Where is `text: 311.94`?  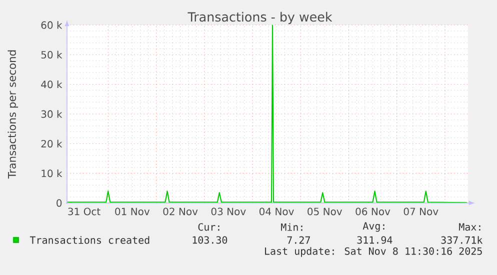 text: 311.94 is located at coordinates (374, 240).